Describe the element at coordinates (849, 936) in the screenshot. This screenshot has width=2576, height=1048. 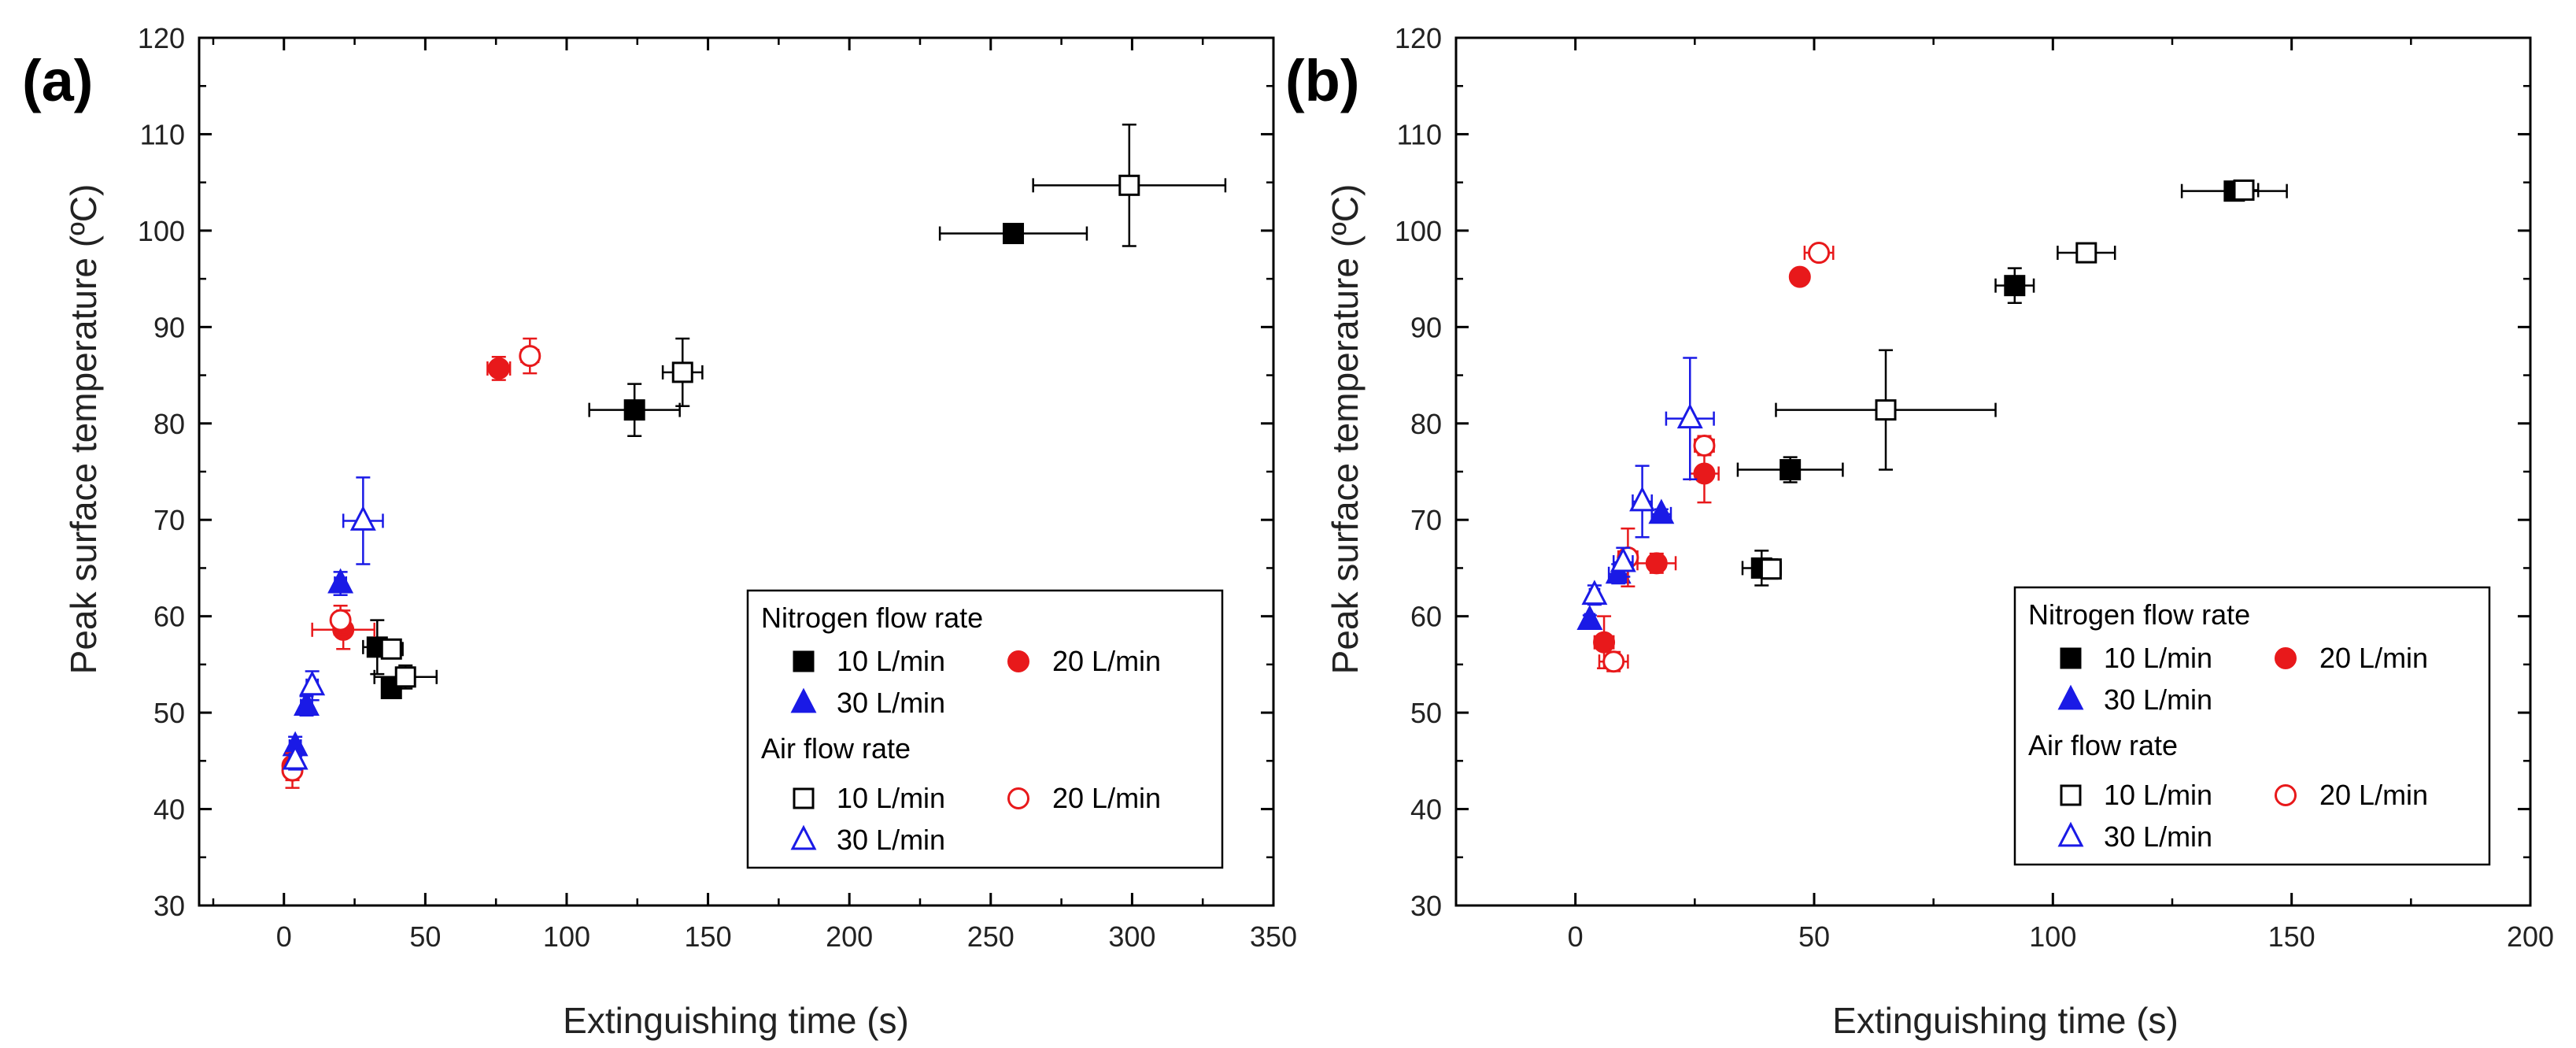
I see `x-tick-label: 200` at that location.